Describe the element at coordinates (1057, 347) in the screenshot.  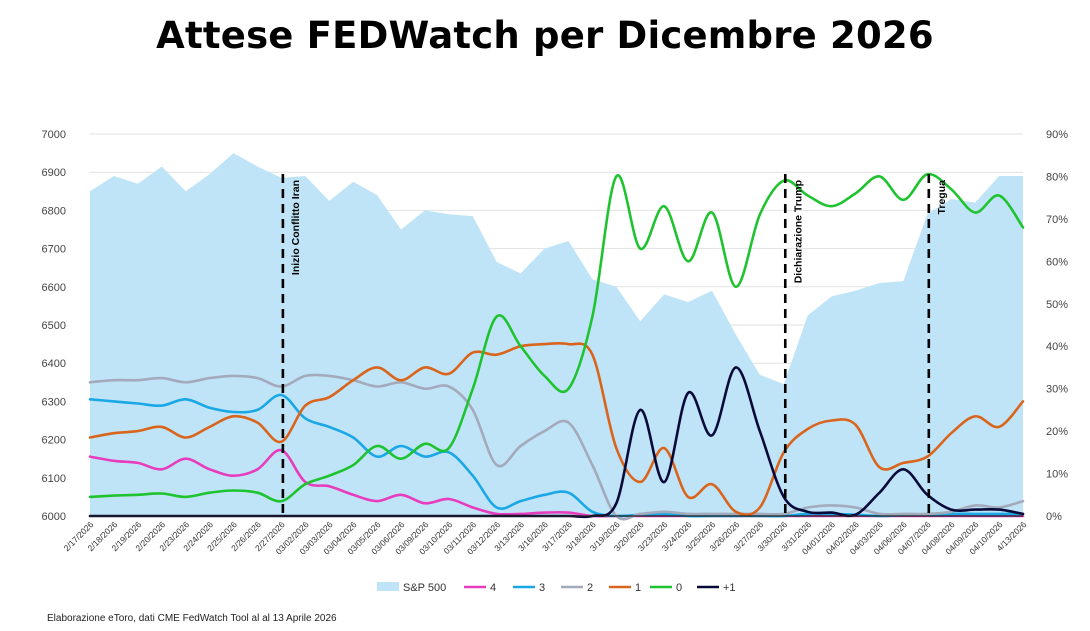
I see `y-right-tick: 40%` at that location.